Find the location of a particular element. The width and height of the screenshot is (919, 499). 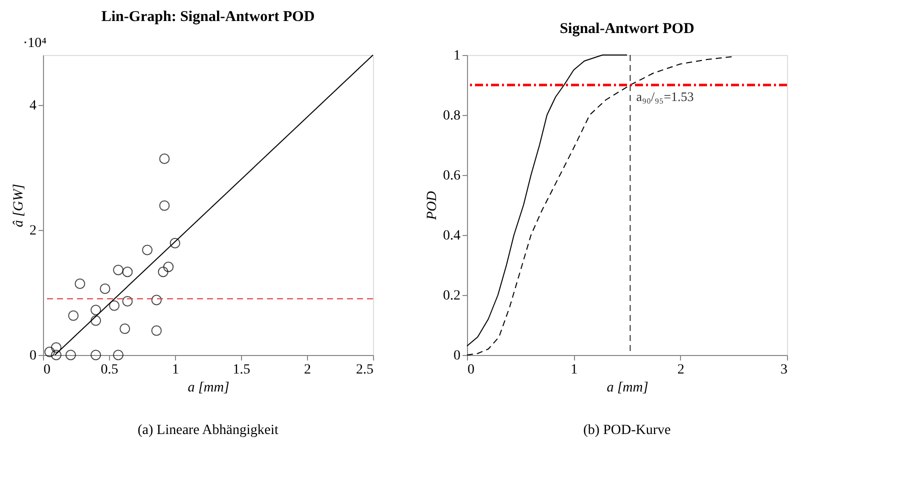

text: ·10⁴ is located at coordinates (35, 43).